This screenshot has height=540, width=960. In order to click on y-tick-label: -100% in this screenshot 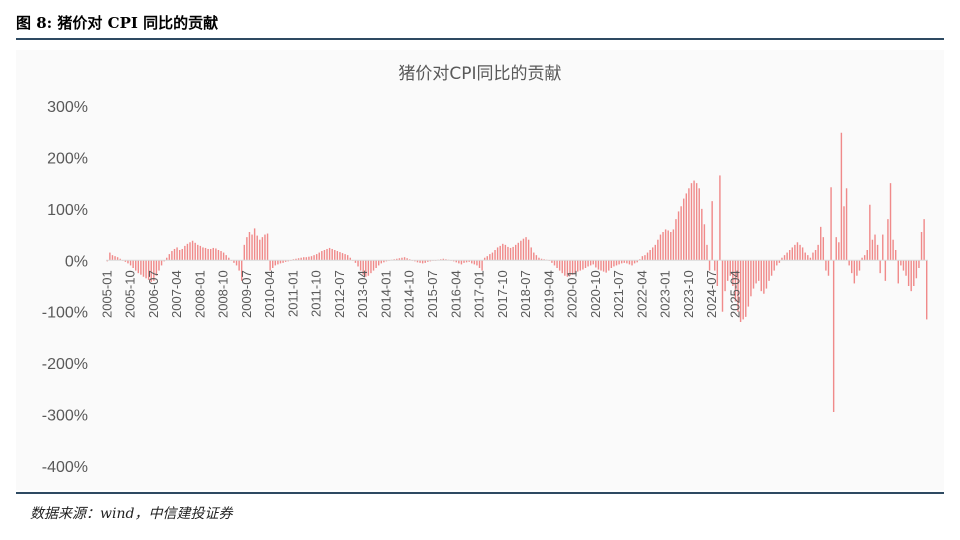, I will do `click(65, 313)`.